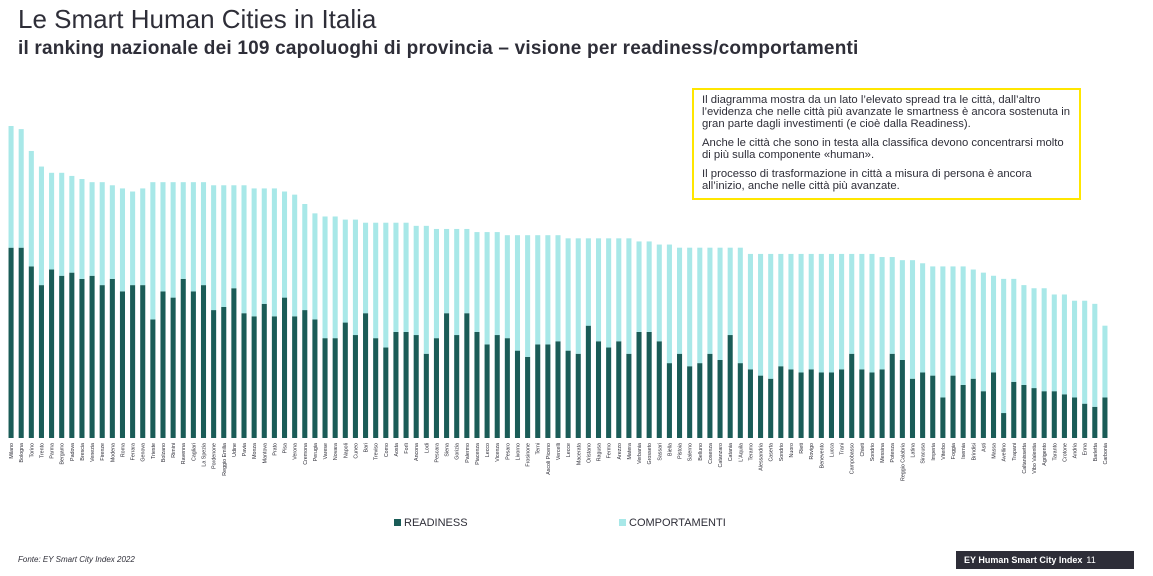 The height and width of the screenshot is (576, 1153). What do you see at coordinates (934, 452) in the screenshot?
I see `x-tick-label: Imperia` at bounding box center [934, 452].